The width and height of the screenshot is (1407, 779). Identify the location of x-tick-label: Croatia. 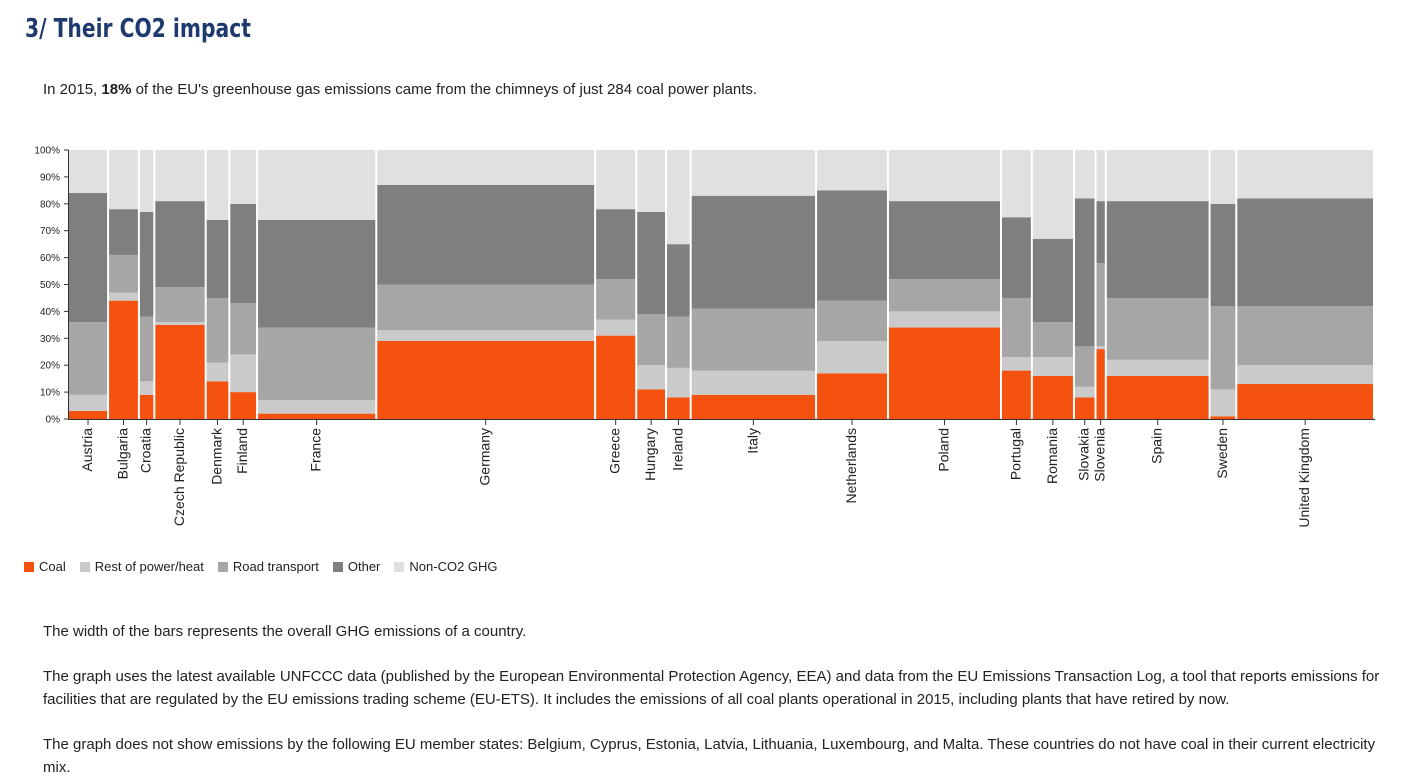
(146, 450).